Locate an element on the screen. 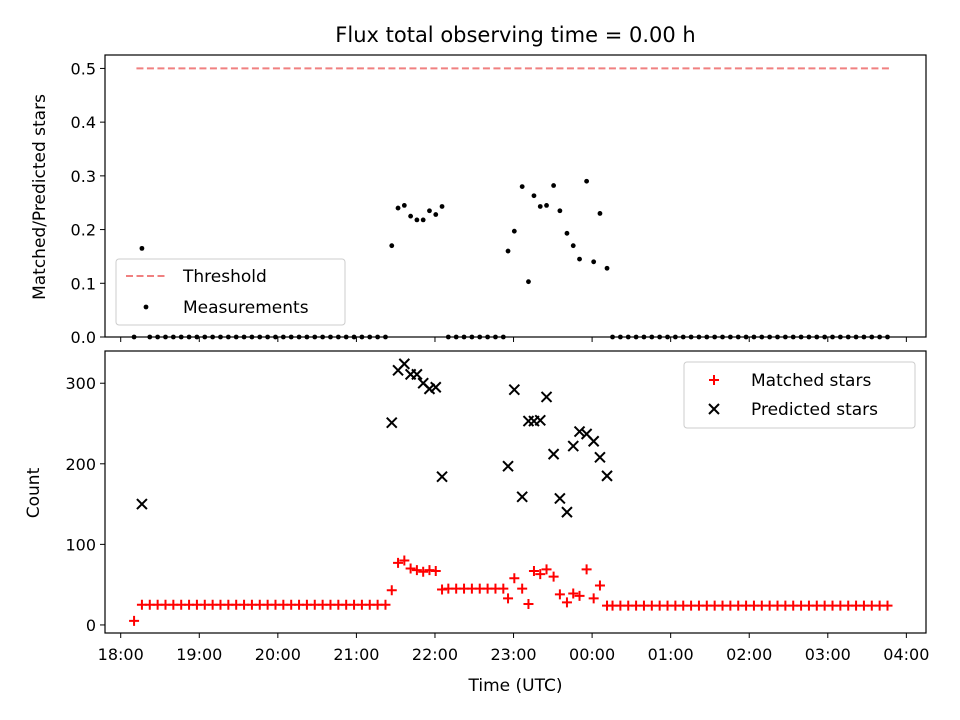 The image size is (960, 720). x-tick-label: 21:00 is located at coordinates (356, 654).